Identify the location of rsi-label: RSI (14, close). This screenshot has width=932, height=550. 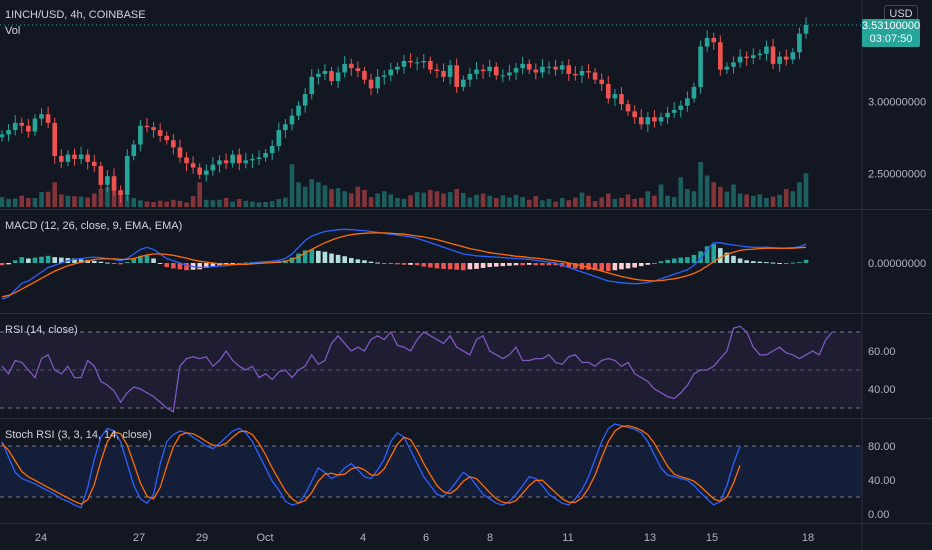
(41, 330).